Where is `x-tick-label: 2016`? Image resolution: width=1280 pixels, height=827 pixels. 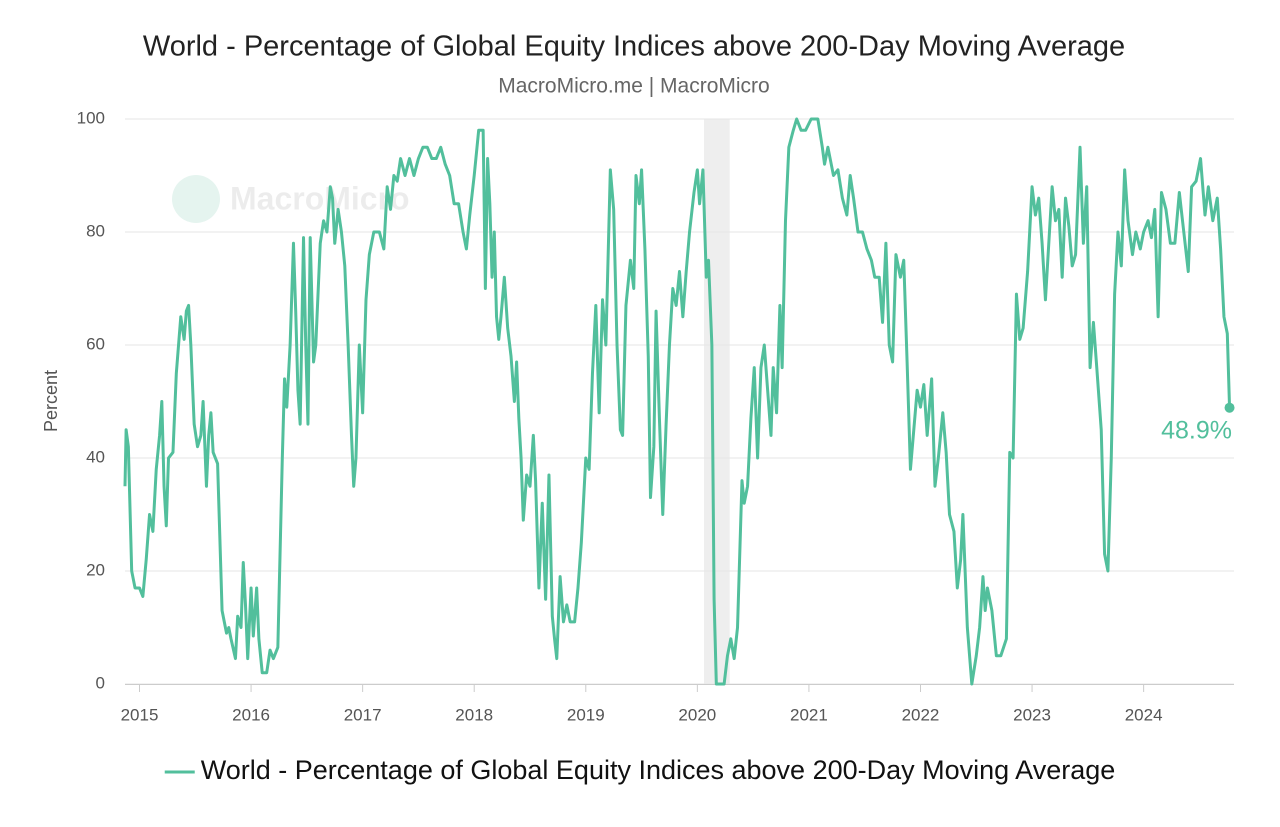
x-tick-label: 2016 is located at coordinates (251, 714).